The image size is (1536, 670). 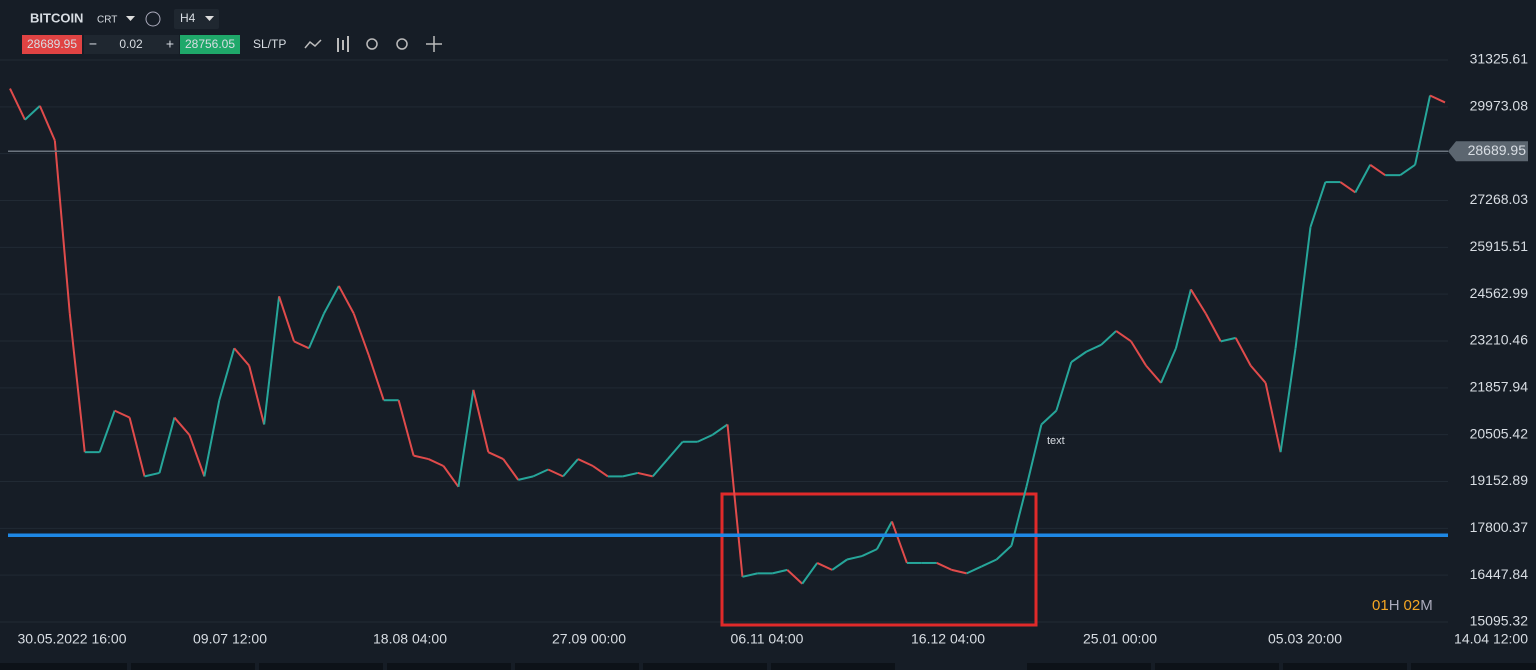 What do you see at coordinates (1426, 605) in the screenshot?
I see `timer-m: M` at bounding box center [1426, 605].